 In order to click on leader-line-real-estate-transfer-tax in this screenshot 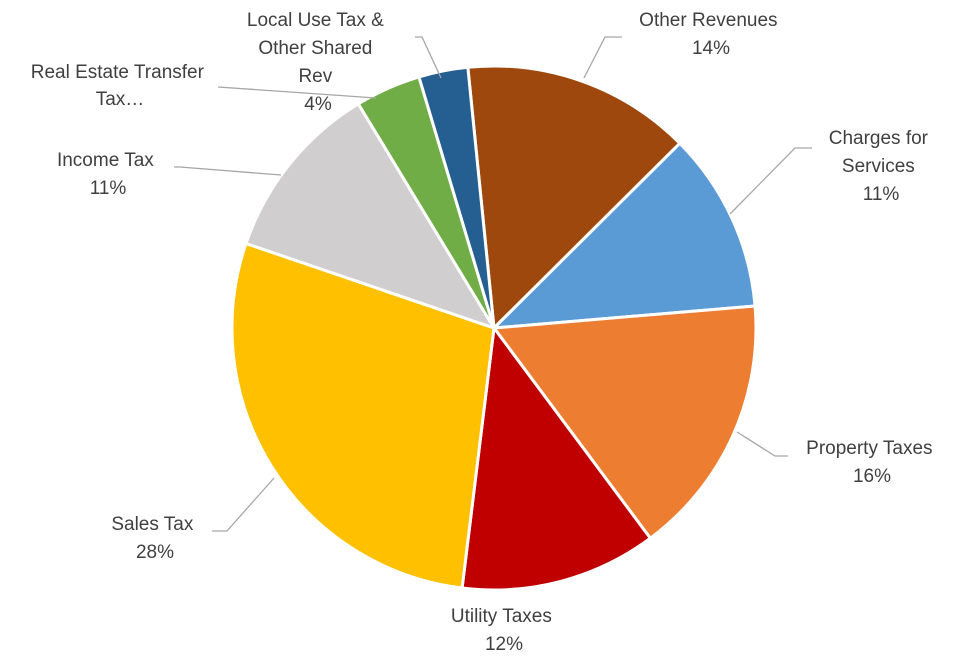, I will do `click(297, 92)`.